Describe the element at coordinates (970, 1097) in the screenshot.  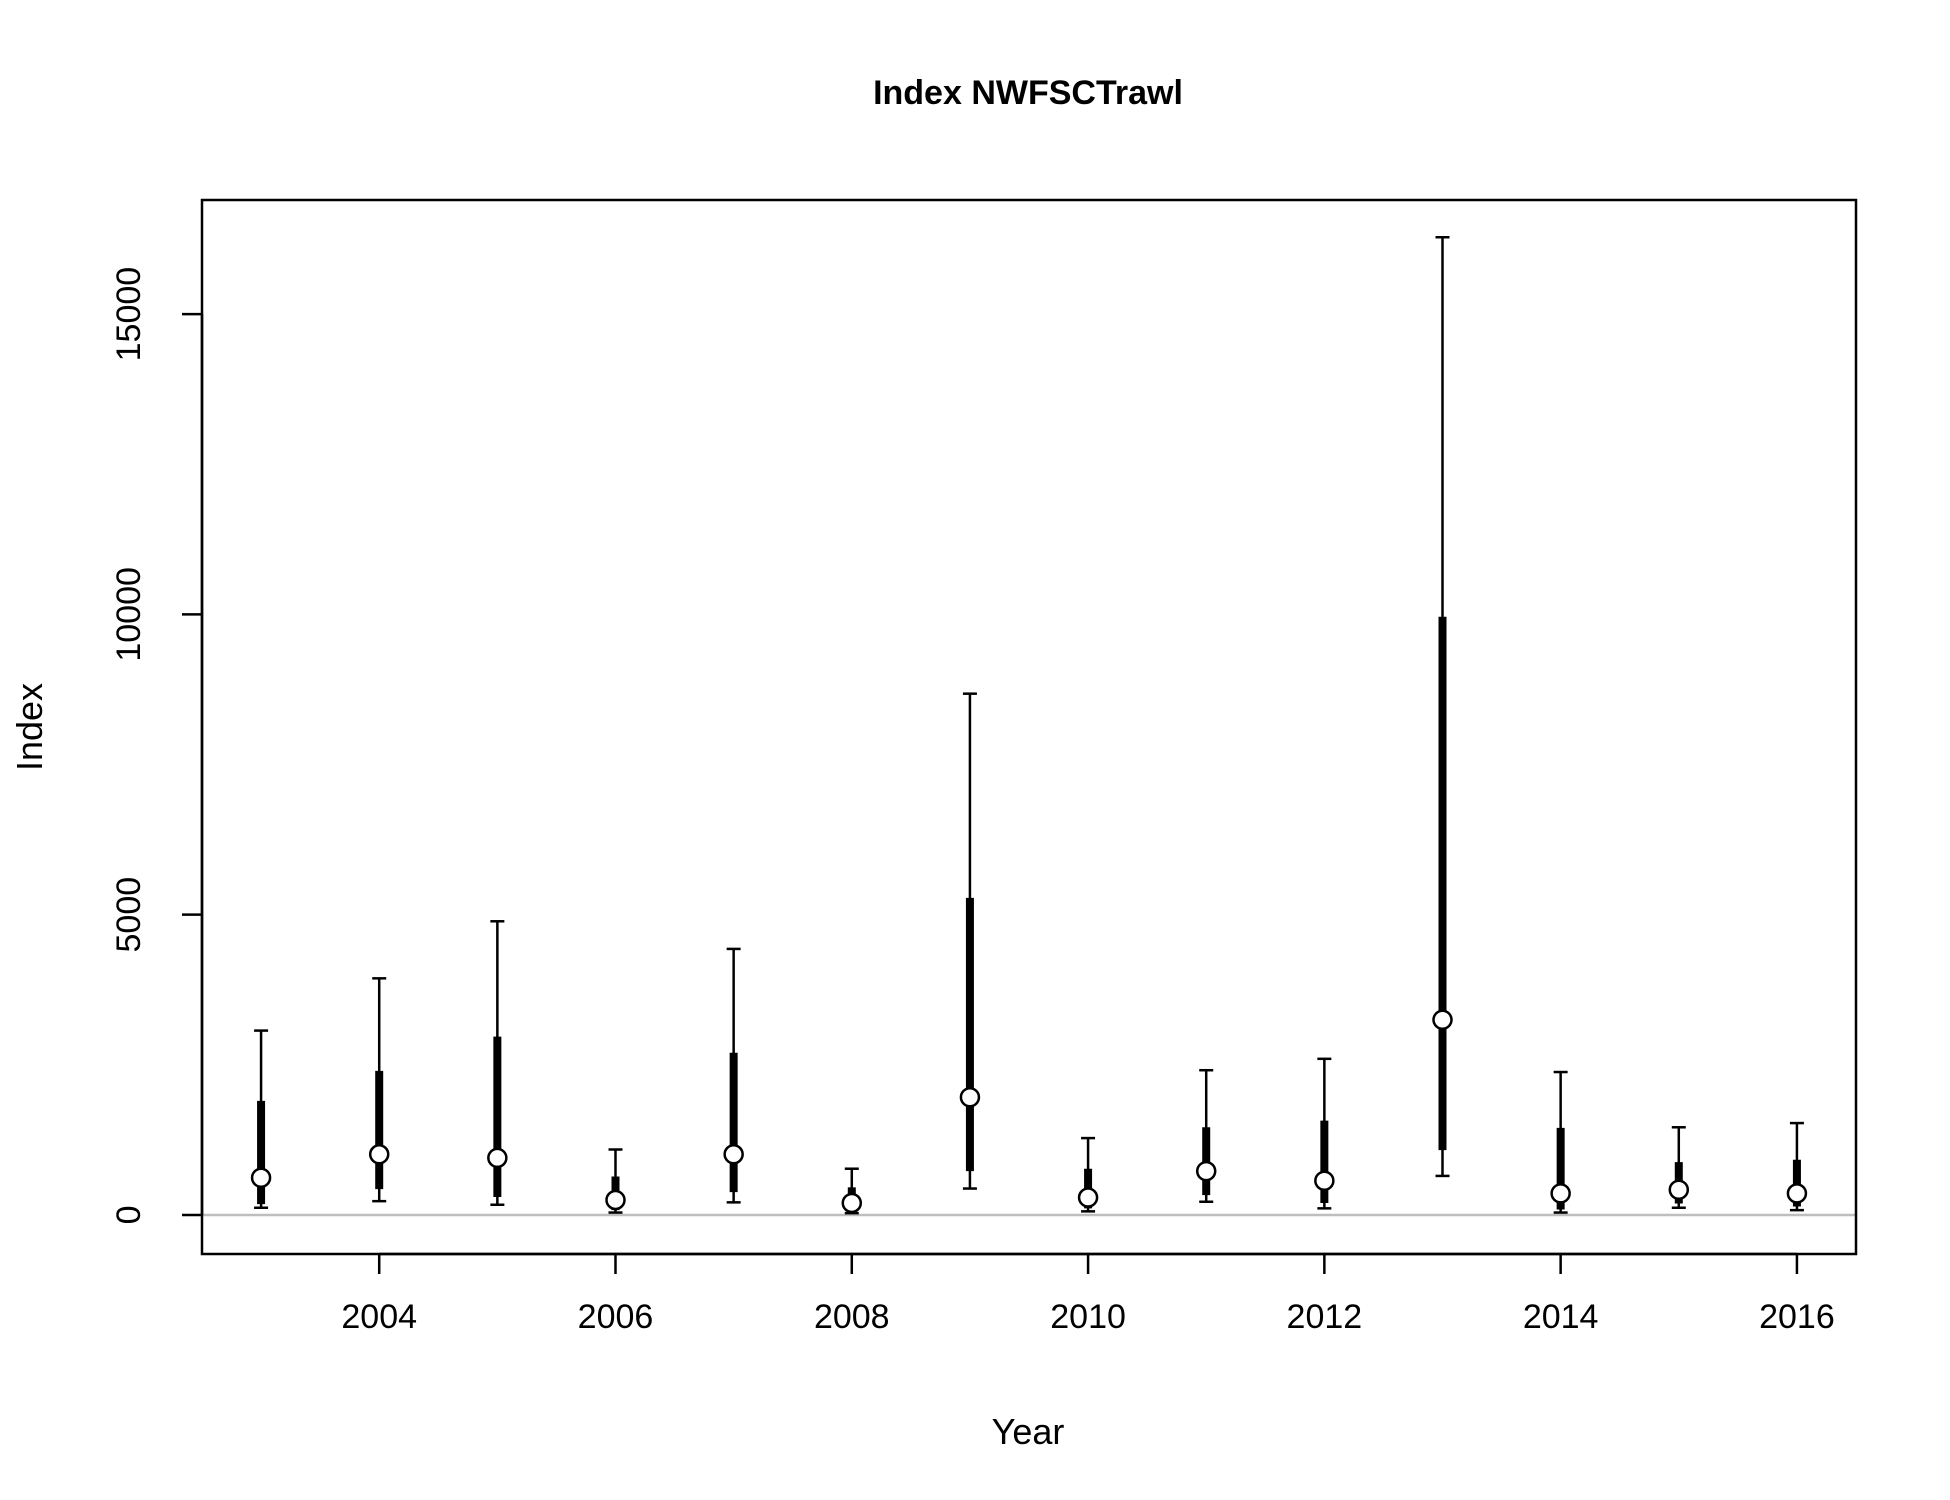
I see `point-2009` at that location.